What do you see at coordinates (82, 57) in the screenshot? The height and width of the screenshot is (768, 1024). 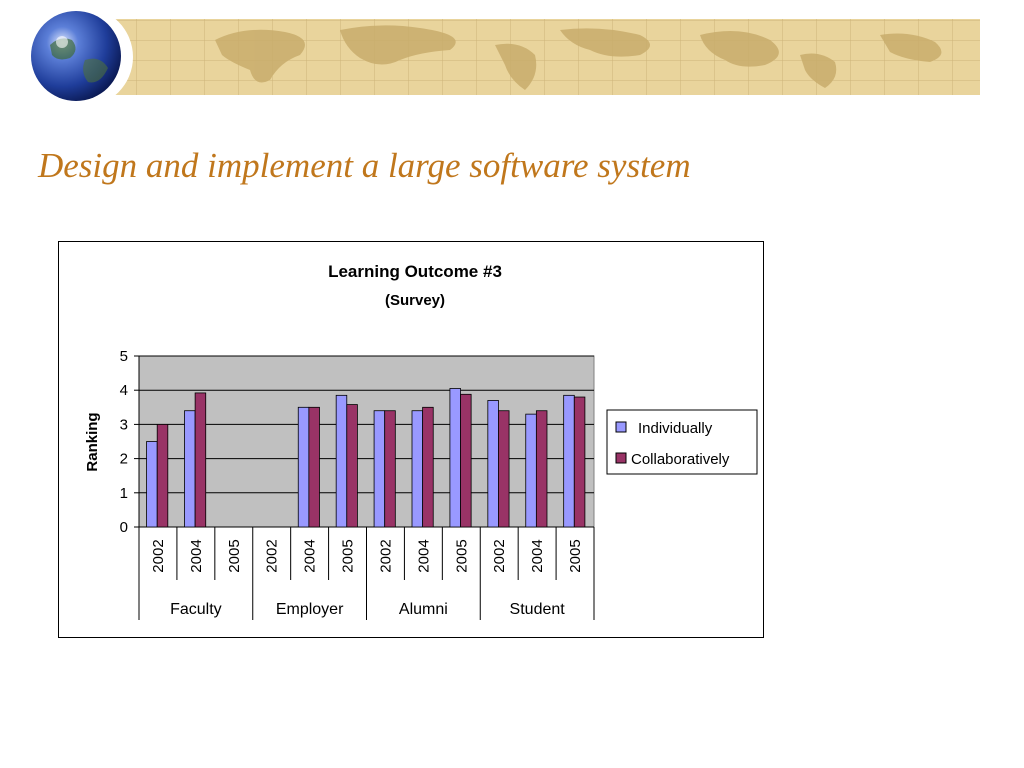 I see `globe-icon` at bounding box center [82, 57].